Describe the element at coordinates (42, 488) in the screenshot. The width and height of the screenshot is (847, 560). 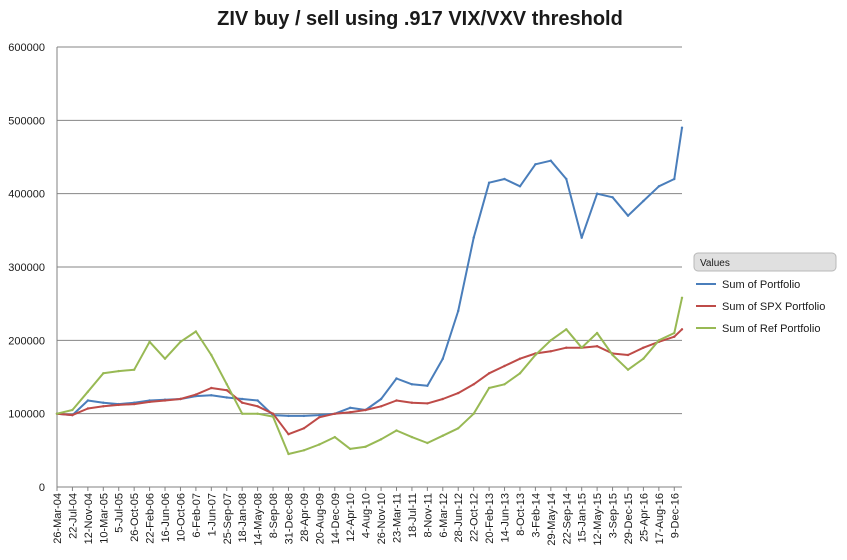
I see `y-tick-label: 0` at that location.